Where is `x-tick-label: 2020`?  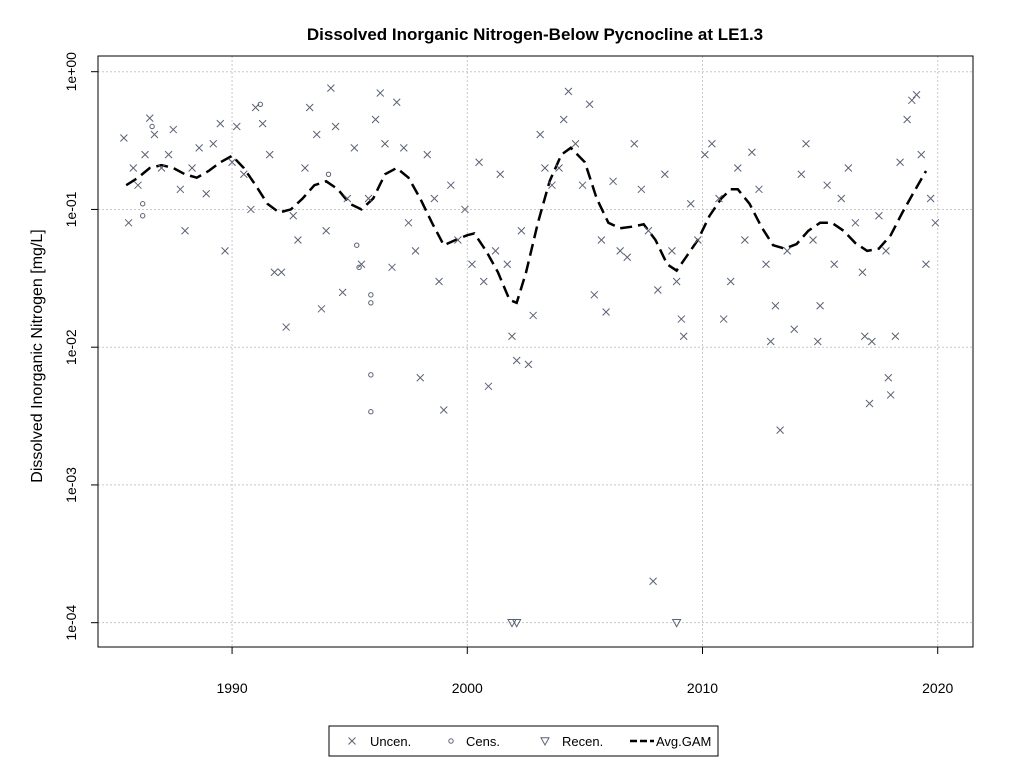 x-tick-label: 2020 is located at coordinates (937, 688).